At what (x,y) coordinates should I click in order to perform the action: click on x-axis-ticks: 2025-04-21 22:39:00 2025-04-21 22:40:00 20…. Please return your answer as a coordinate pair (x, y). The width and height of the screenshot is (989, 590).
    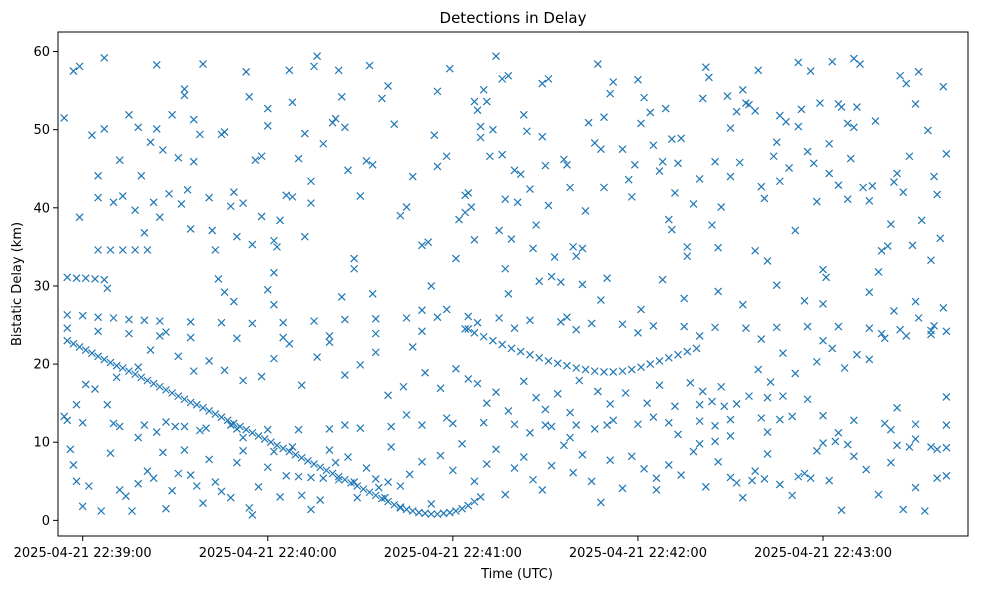
    Looking at the image, I should click on (453, 548).